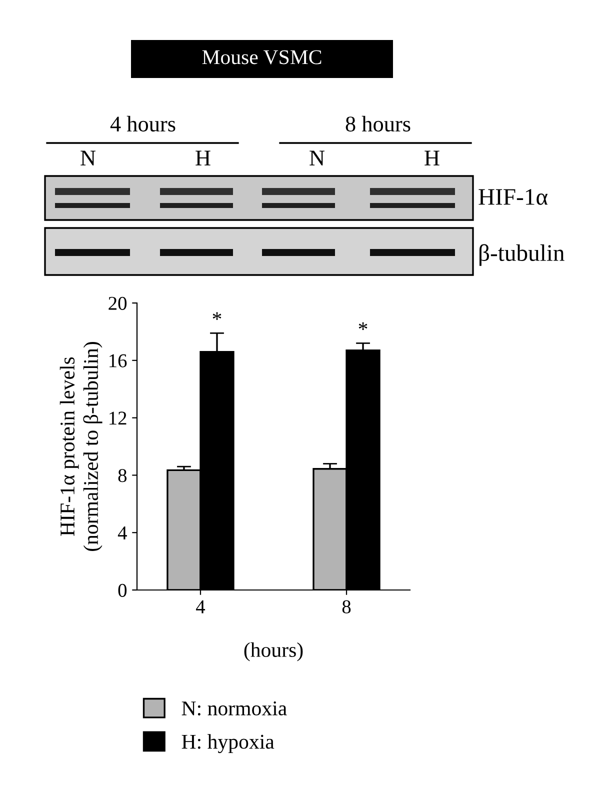 The height and width of the screenshot is (787, 600). Describe the element at coordinates (513, 197) in the screenshot. I see `text: HIF-1α` at that location.